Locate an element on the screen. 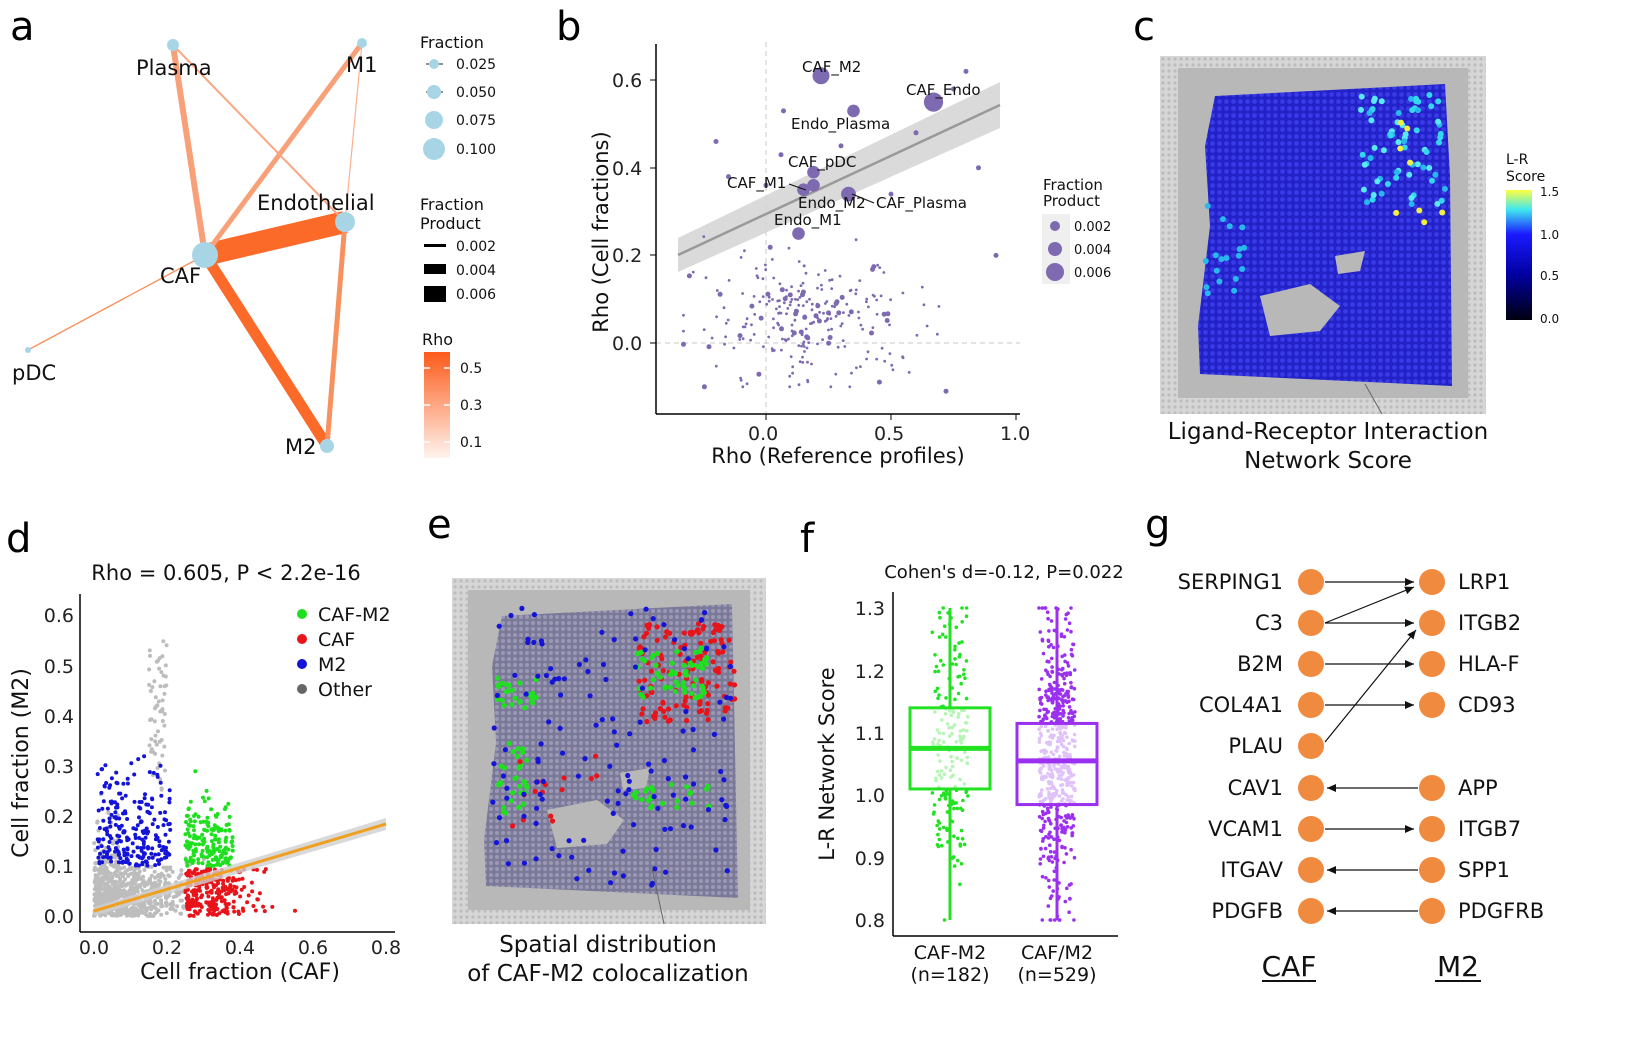  d-xtick: 0.0 is located at coordinates (94, 948).